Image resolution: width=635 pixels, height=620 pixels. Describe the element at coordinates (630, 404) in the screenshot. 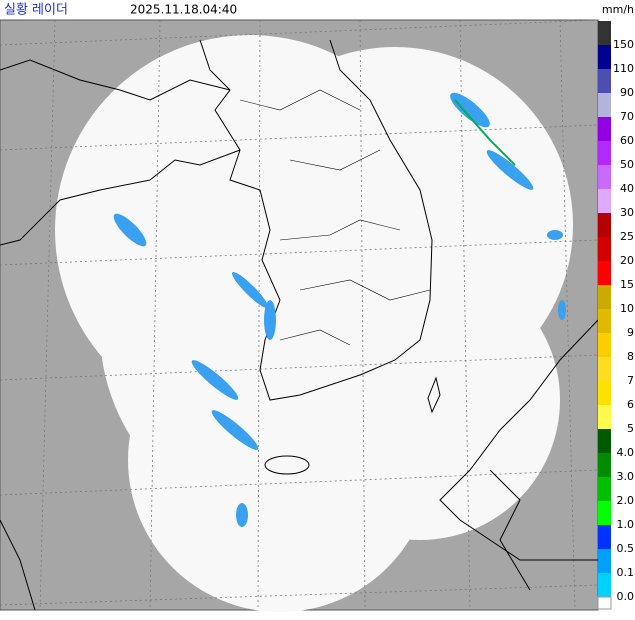

I see `legend-label: 6` at that location.